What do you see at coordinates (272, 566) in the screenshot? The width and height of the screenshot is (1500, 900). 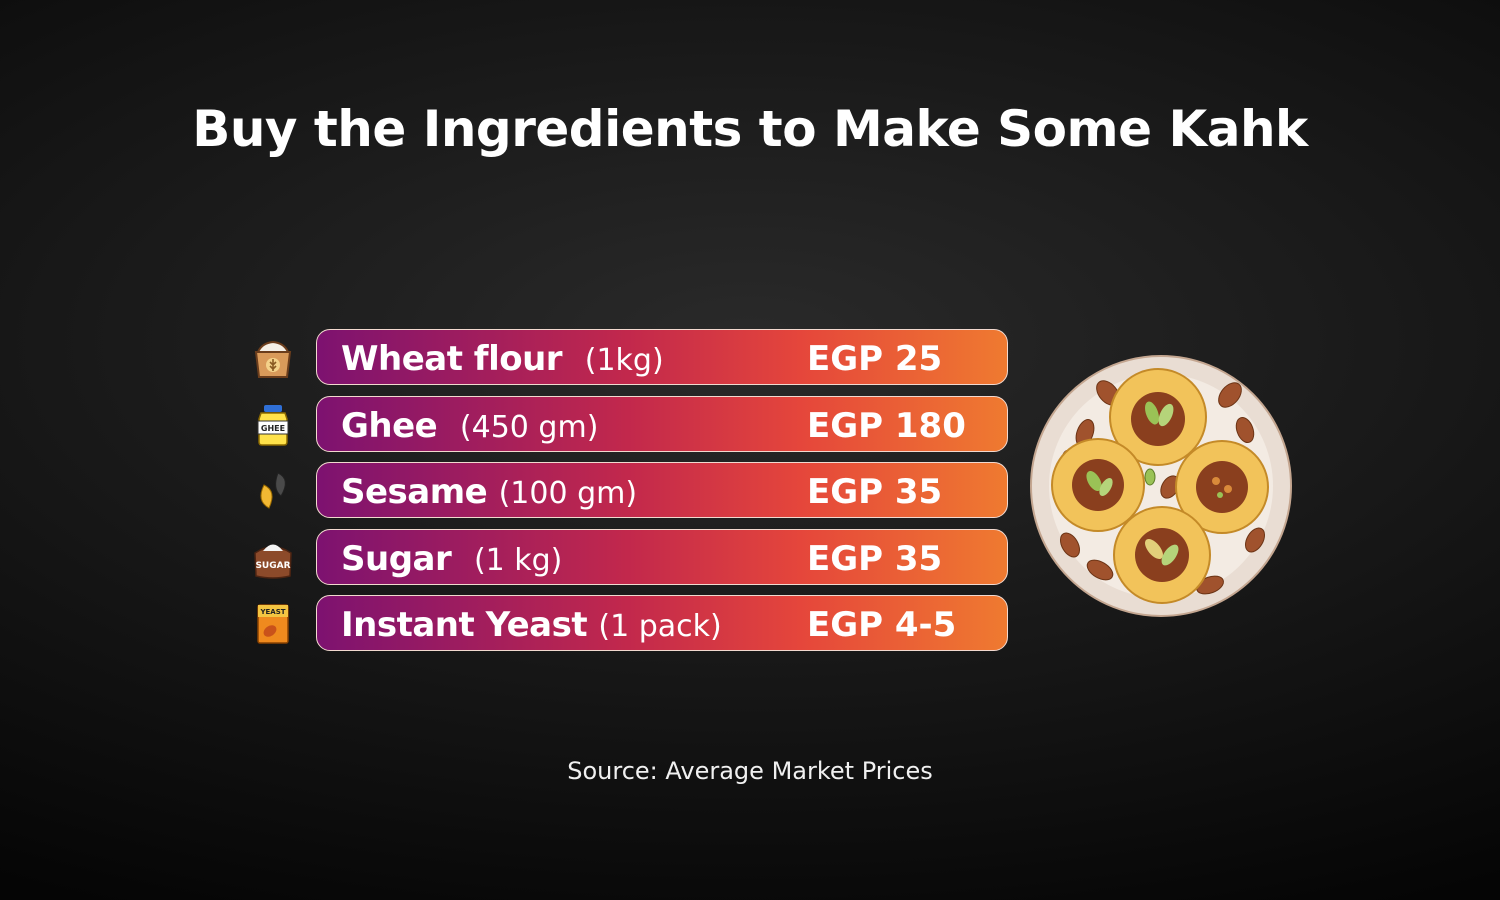 I see `svg-text: SUGAR` at bounding box center [272, 566].